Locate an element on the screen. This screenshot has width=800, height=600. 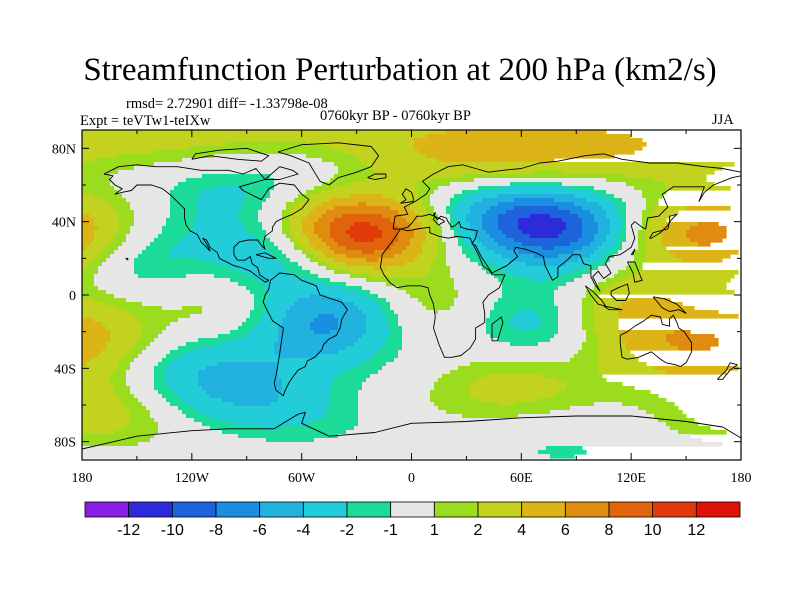
colorbar-label: -1 is located at coordinates (391, 530).